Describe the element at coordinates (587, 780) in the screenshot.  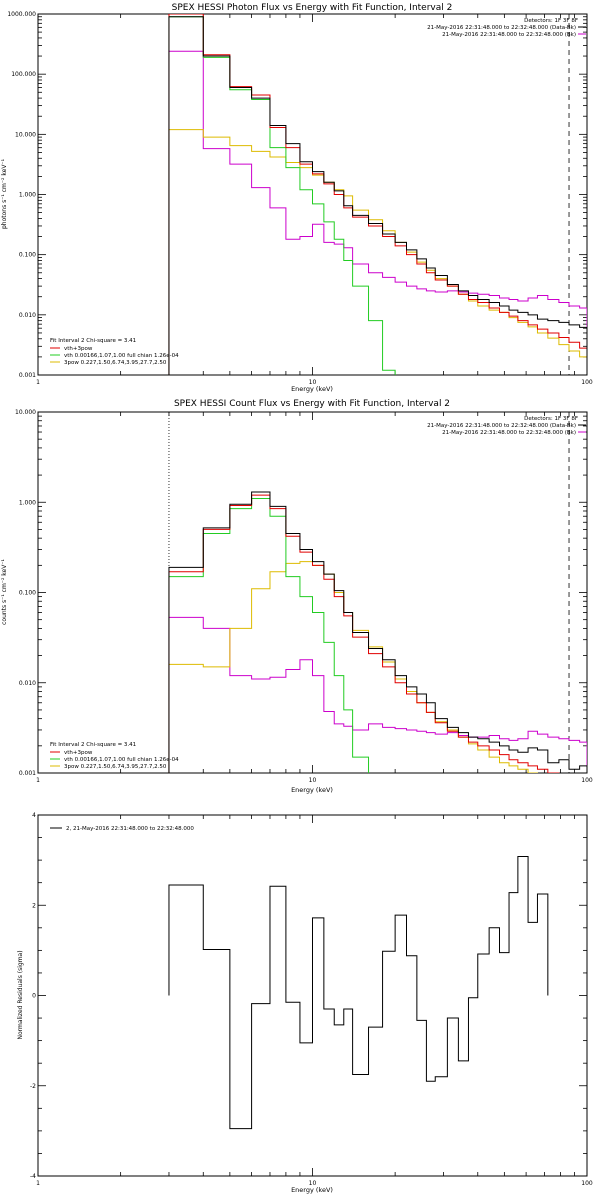
I see `count-x-tick-label: 100` at that location.